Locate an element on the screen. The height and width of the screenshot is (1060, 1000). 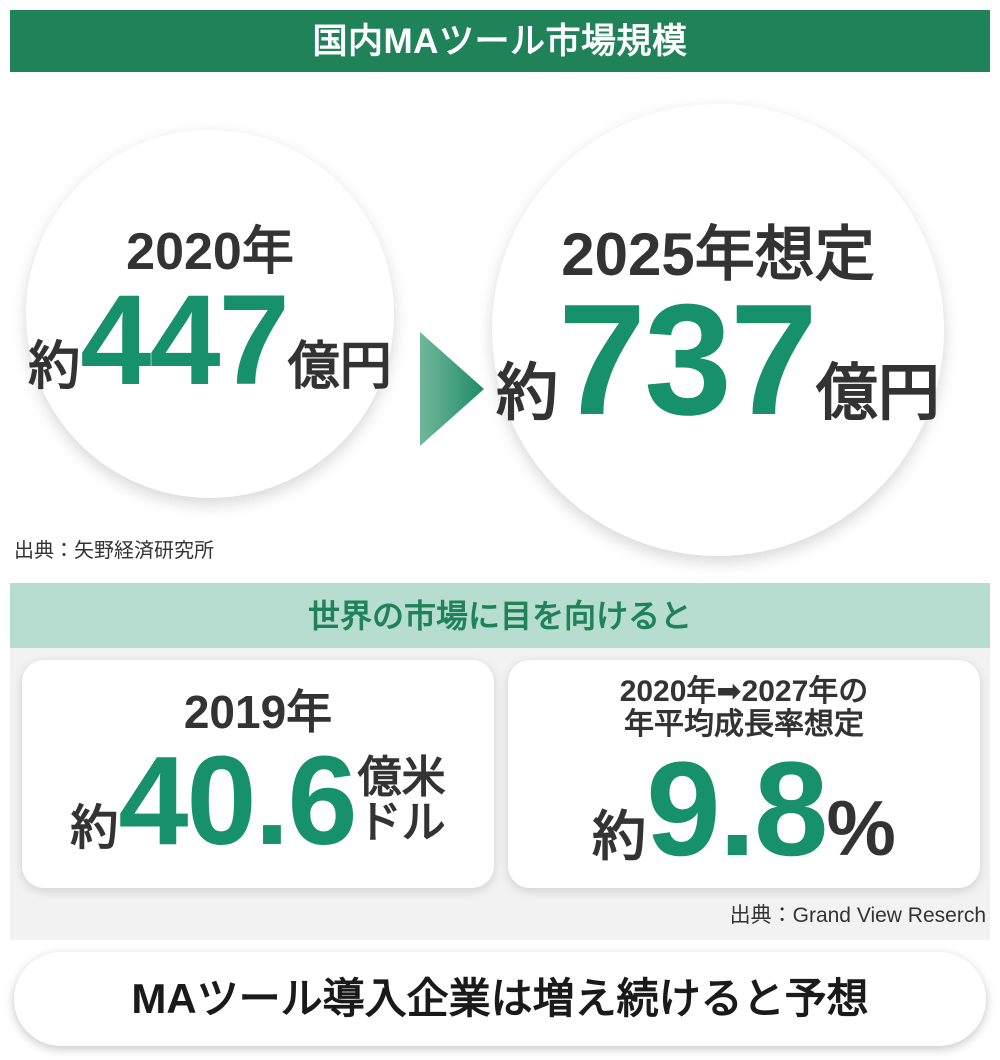
approx-prefix-2025: 約 is located at coordinates (527, 393).